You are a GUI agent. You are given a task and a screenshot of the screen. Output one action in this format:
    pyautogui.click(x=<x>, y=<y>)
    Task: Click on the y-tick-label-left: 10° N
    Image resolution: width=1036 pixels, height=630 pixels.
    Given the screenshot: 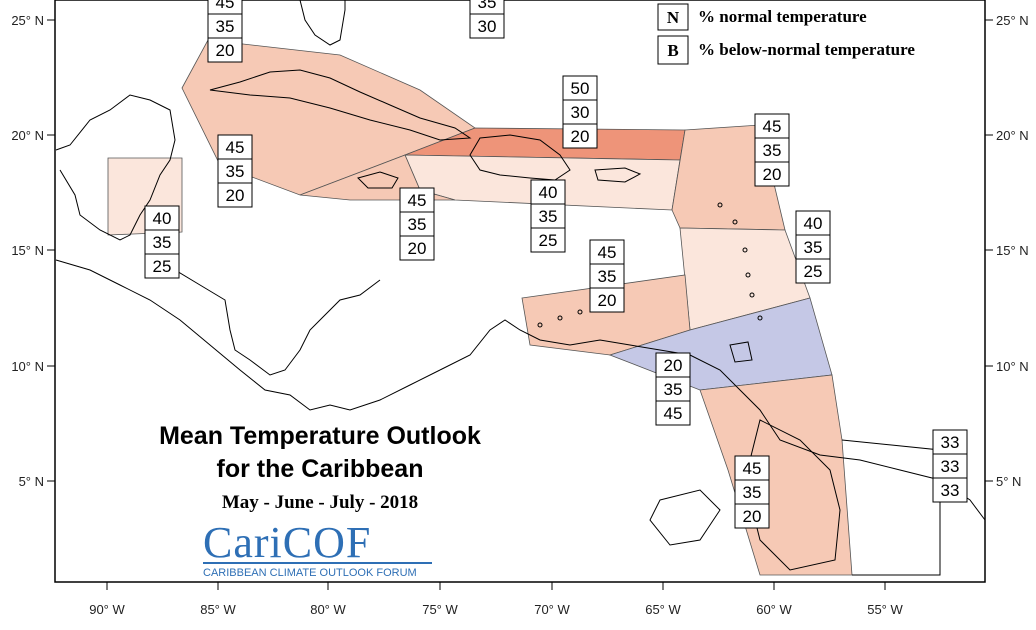 What is the action you would take?
    pyautogui.click(x=27, y=366)
    